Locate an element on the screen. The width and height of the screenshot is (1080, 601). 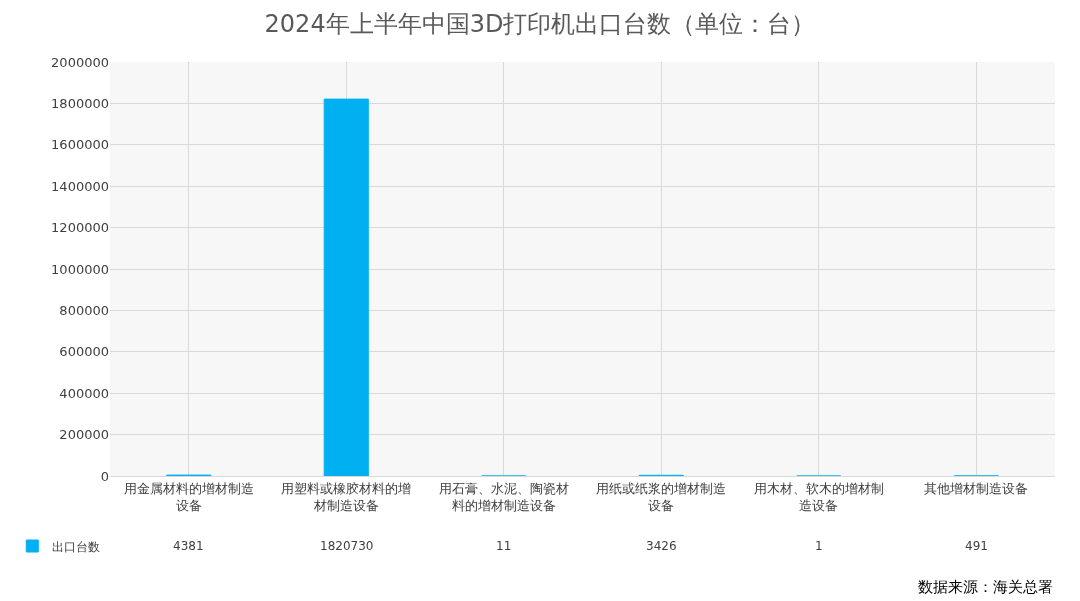
y-tick-label: 800000 is located at coordinates (84, 310).